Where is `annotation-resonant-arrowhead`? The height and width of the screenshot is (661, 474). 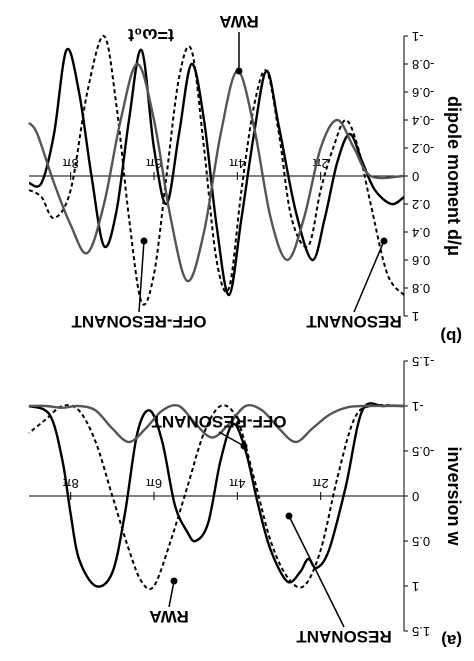
annotation-resonant-arrowhead is located at coordinates (289, 516).